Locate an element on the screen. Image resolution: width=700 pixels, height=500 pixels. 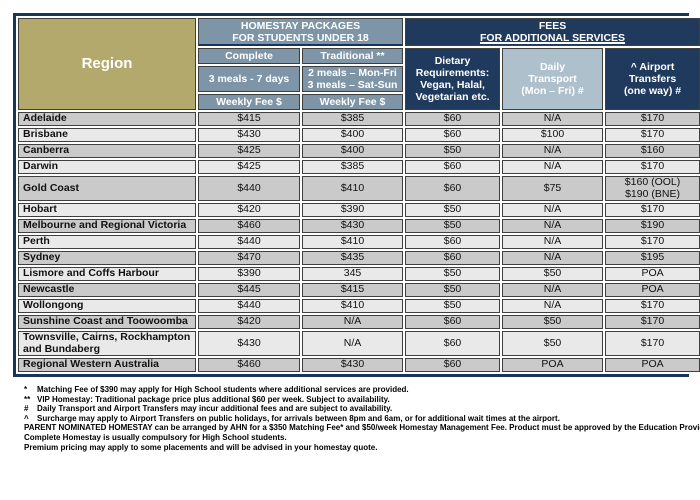
traditional-fee-cell: $390 is located at coordinates (353, 210).